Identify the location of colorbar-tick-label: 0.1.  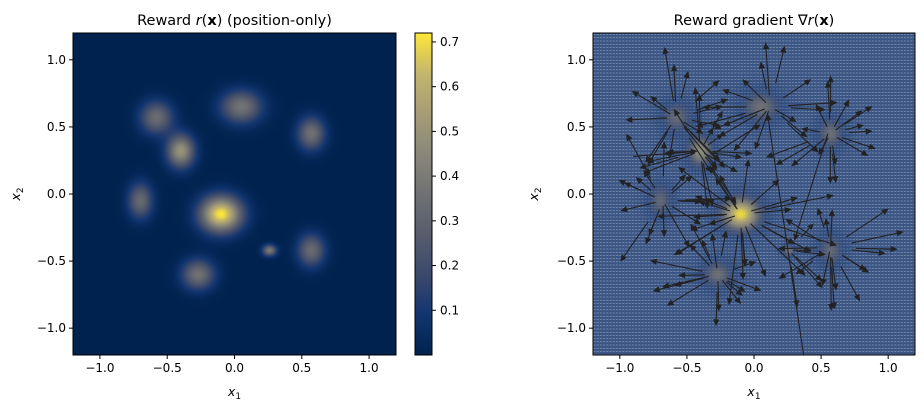
(449, 310).